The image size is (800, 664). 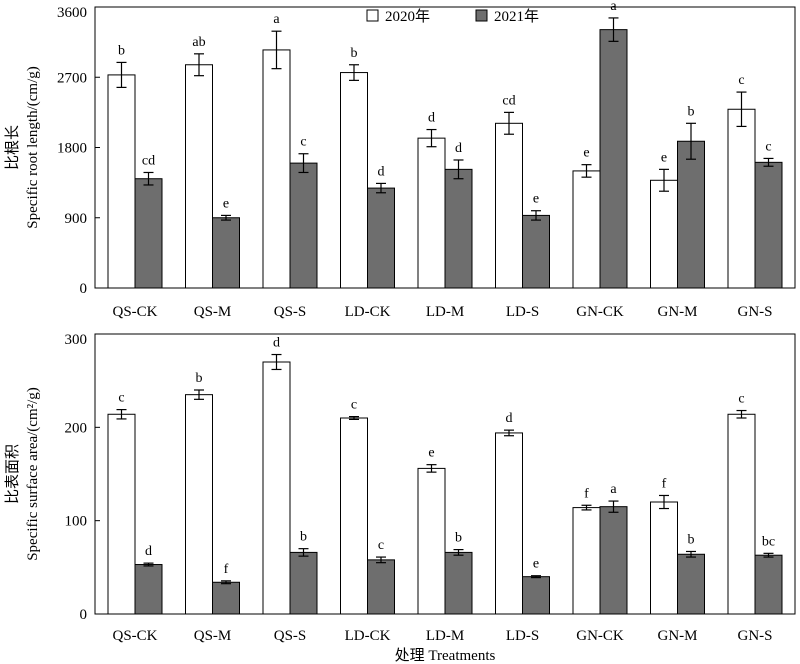 What do you see at coordinates (198, 42) in the screenshot?
I see `significance-letter: ab` at bounding box center [198, 42].